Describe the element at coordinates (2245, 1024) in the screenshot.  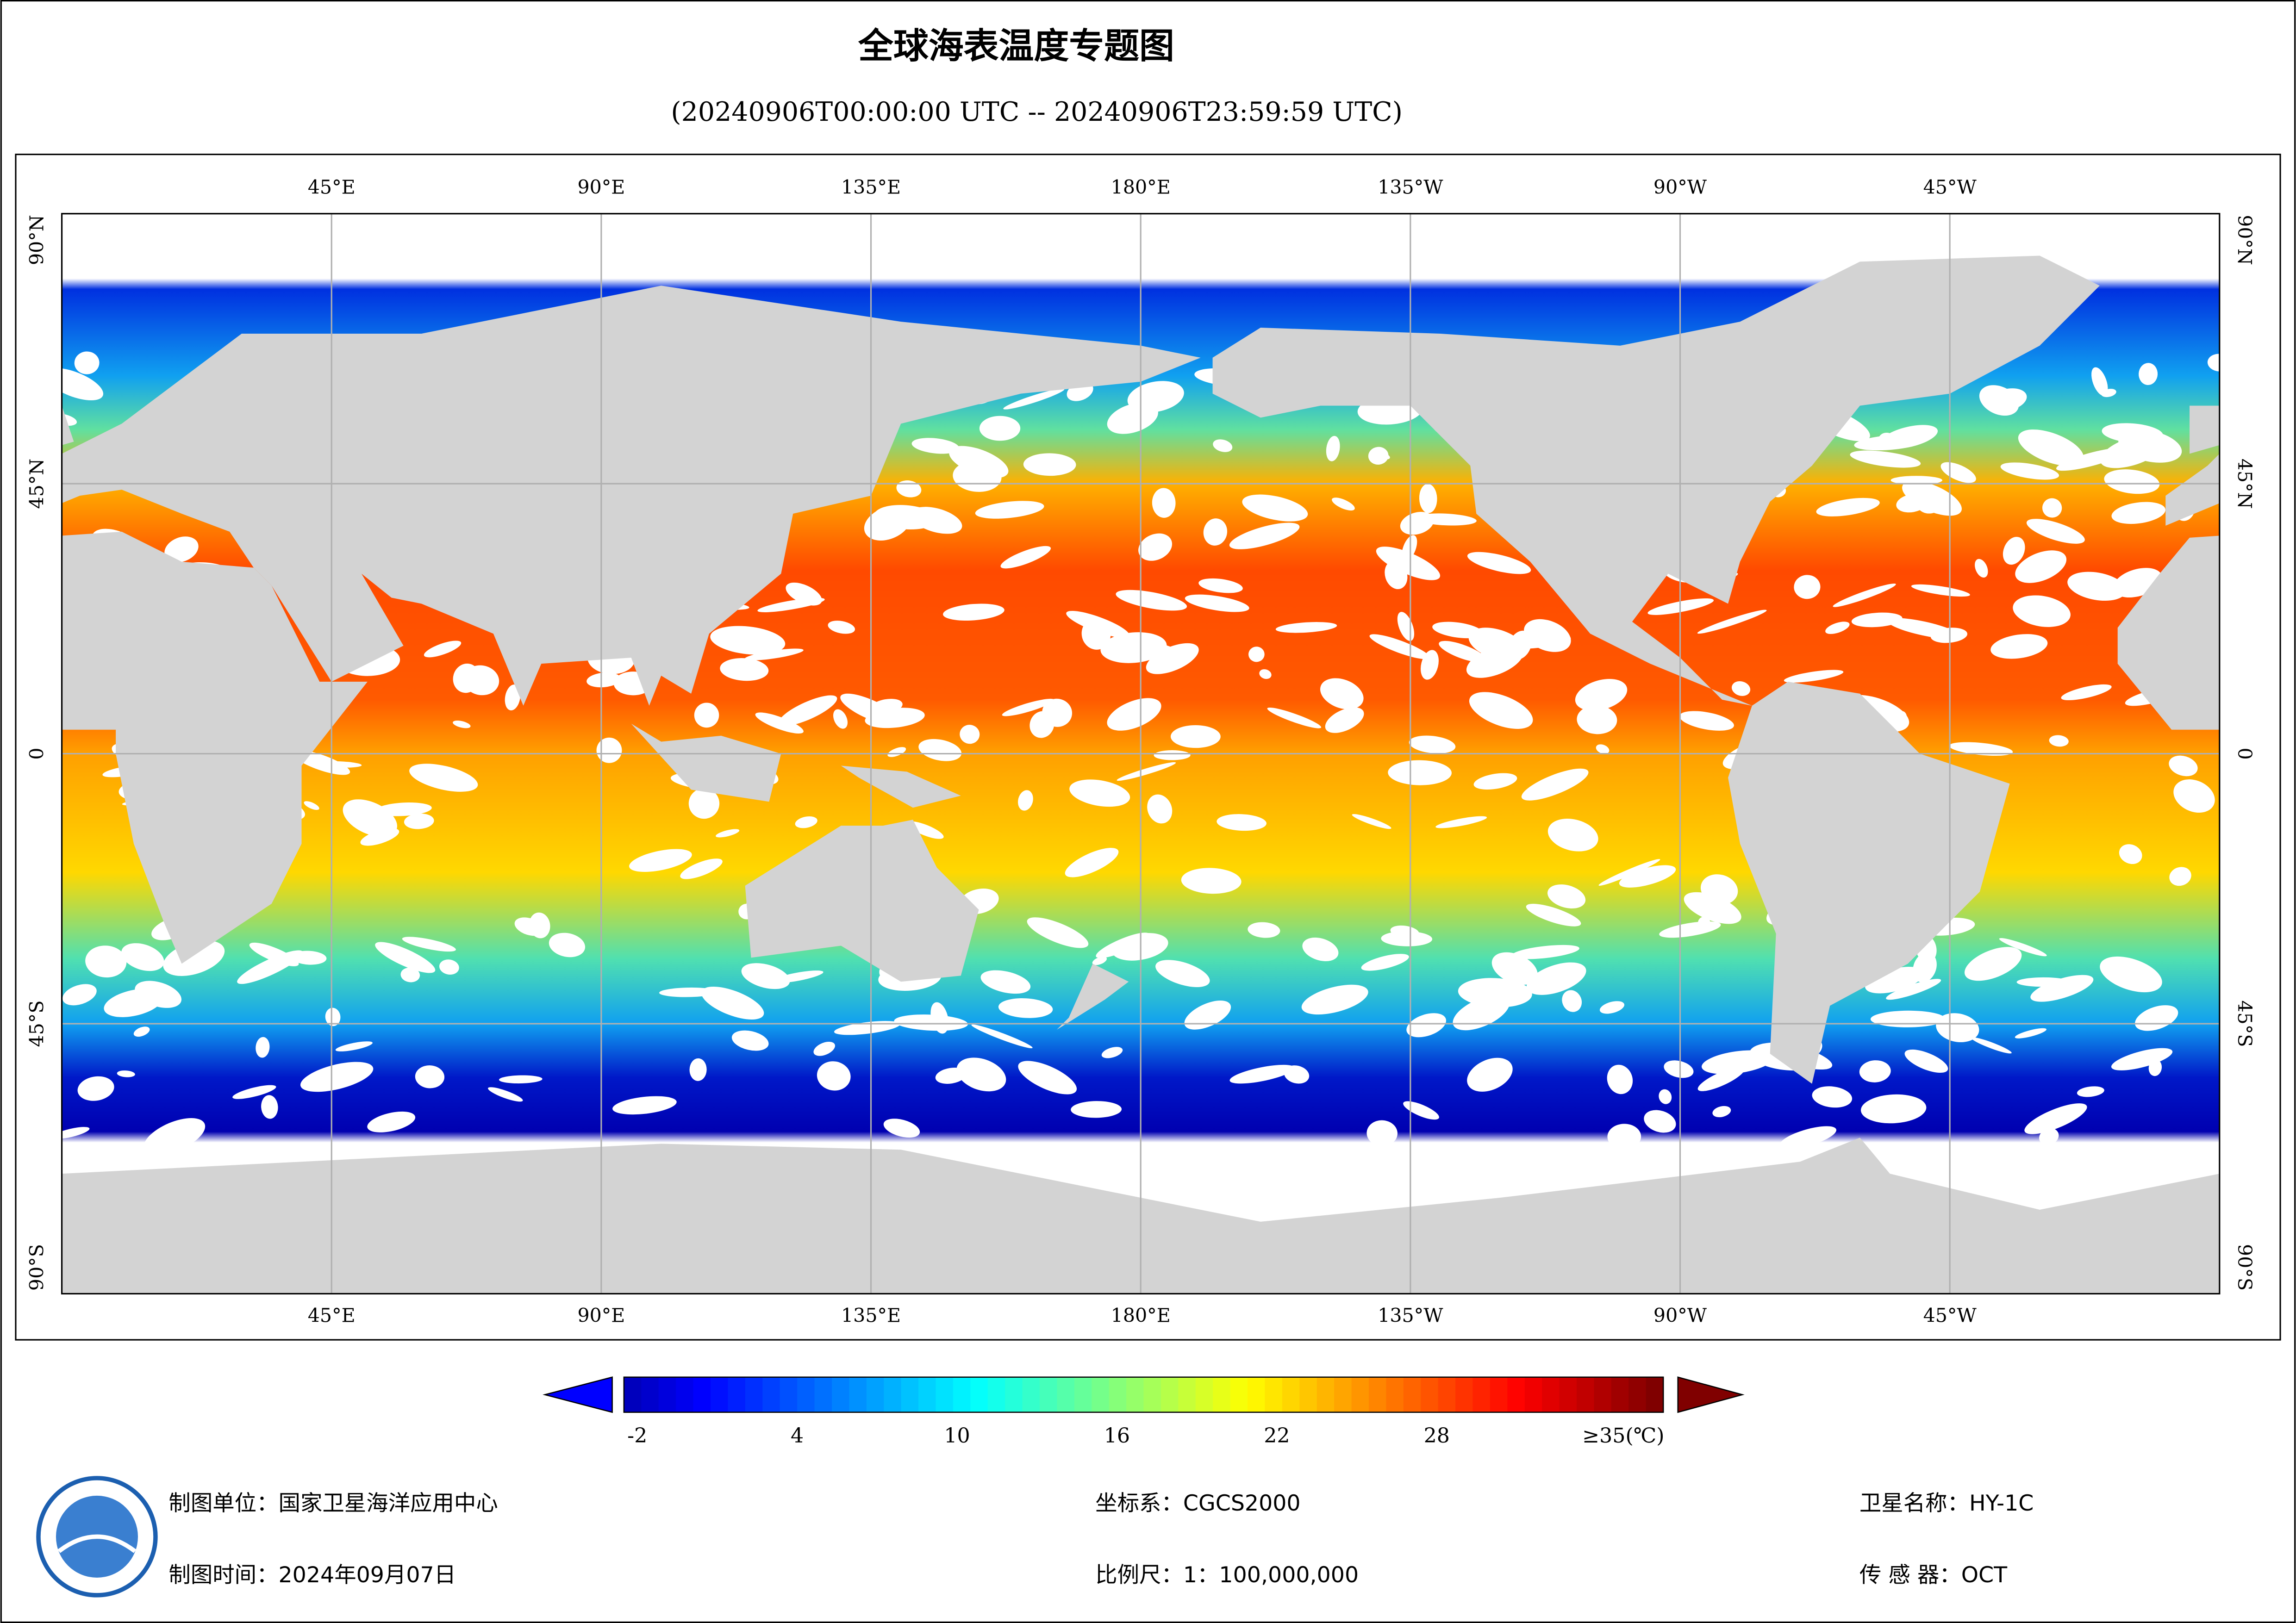
I see `lat-label-right: 45°S` at that location.